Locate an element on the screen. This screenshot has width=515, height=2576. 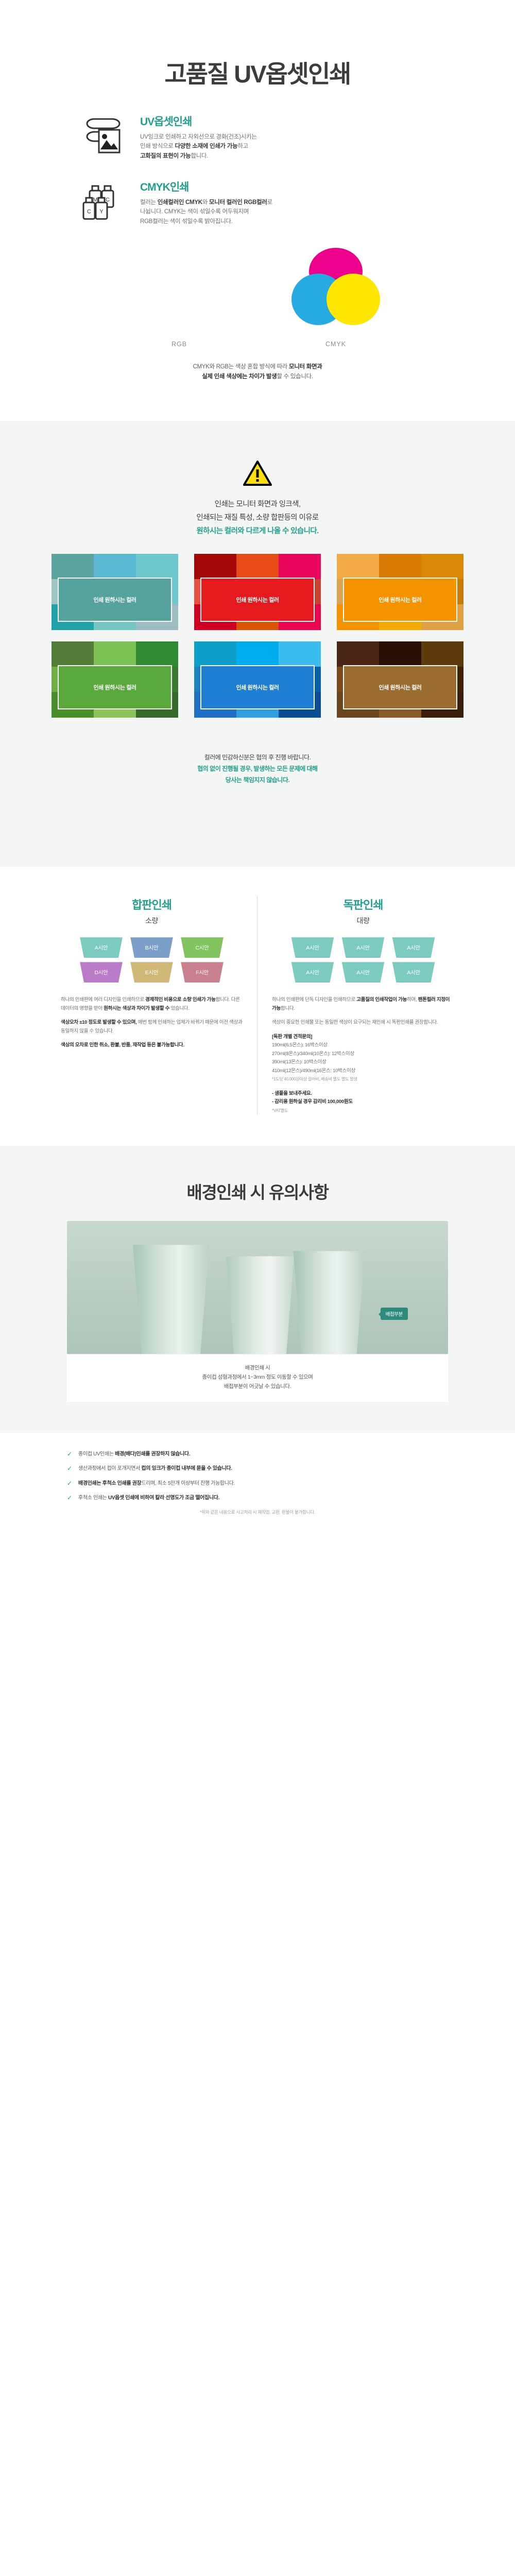
agreement-line-highlight: 협의 없이 진행될 경우, 발생하는 모든 문제에 대해 is located at coordinates (257, 768).